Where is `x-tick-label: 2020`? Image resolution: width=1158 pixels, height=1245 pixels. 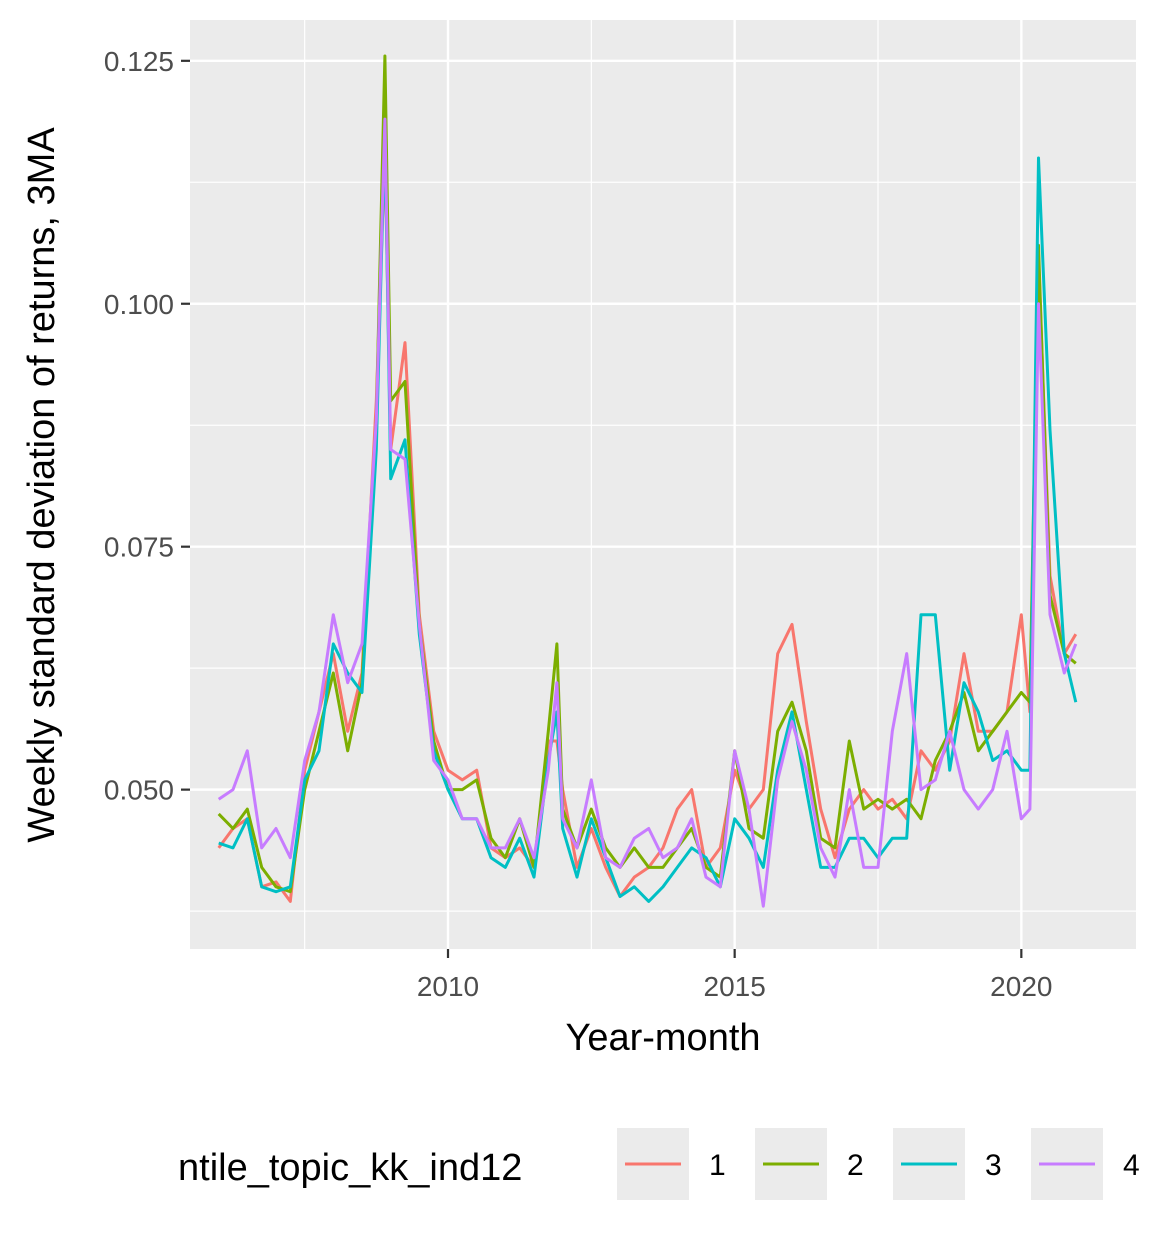 x-tick-label: 2020 is located at coordinates (1021, 986).